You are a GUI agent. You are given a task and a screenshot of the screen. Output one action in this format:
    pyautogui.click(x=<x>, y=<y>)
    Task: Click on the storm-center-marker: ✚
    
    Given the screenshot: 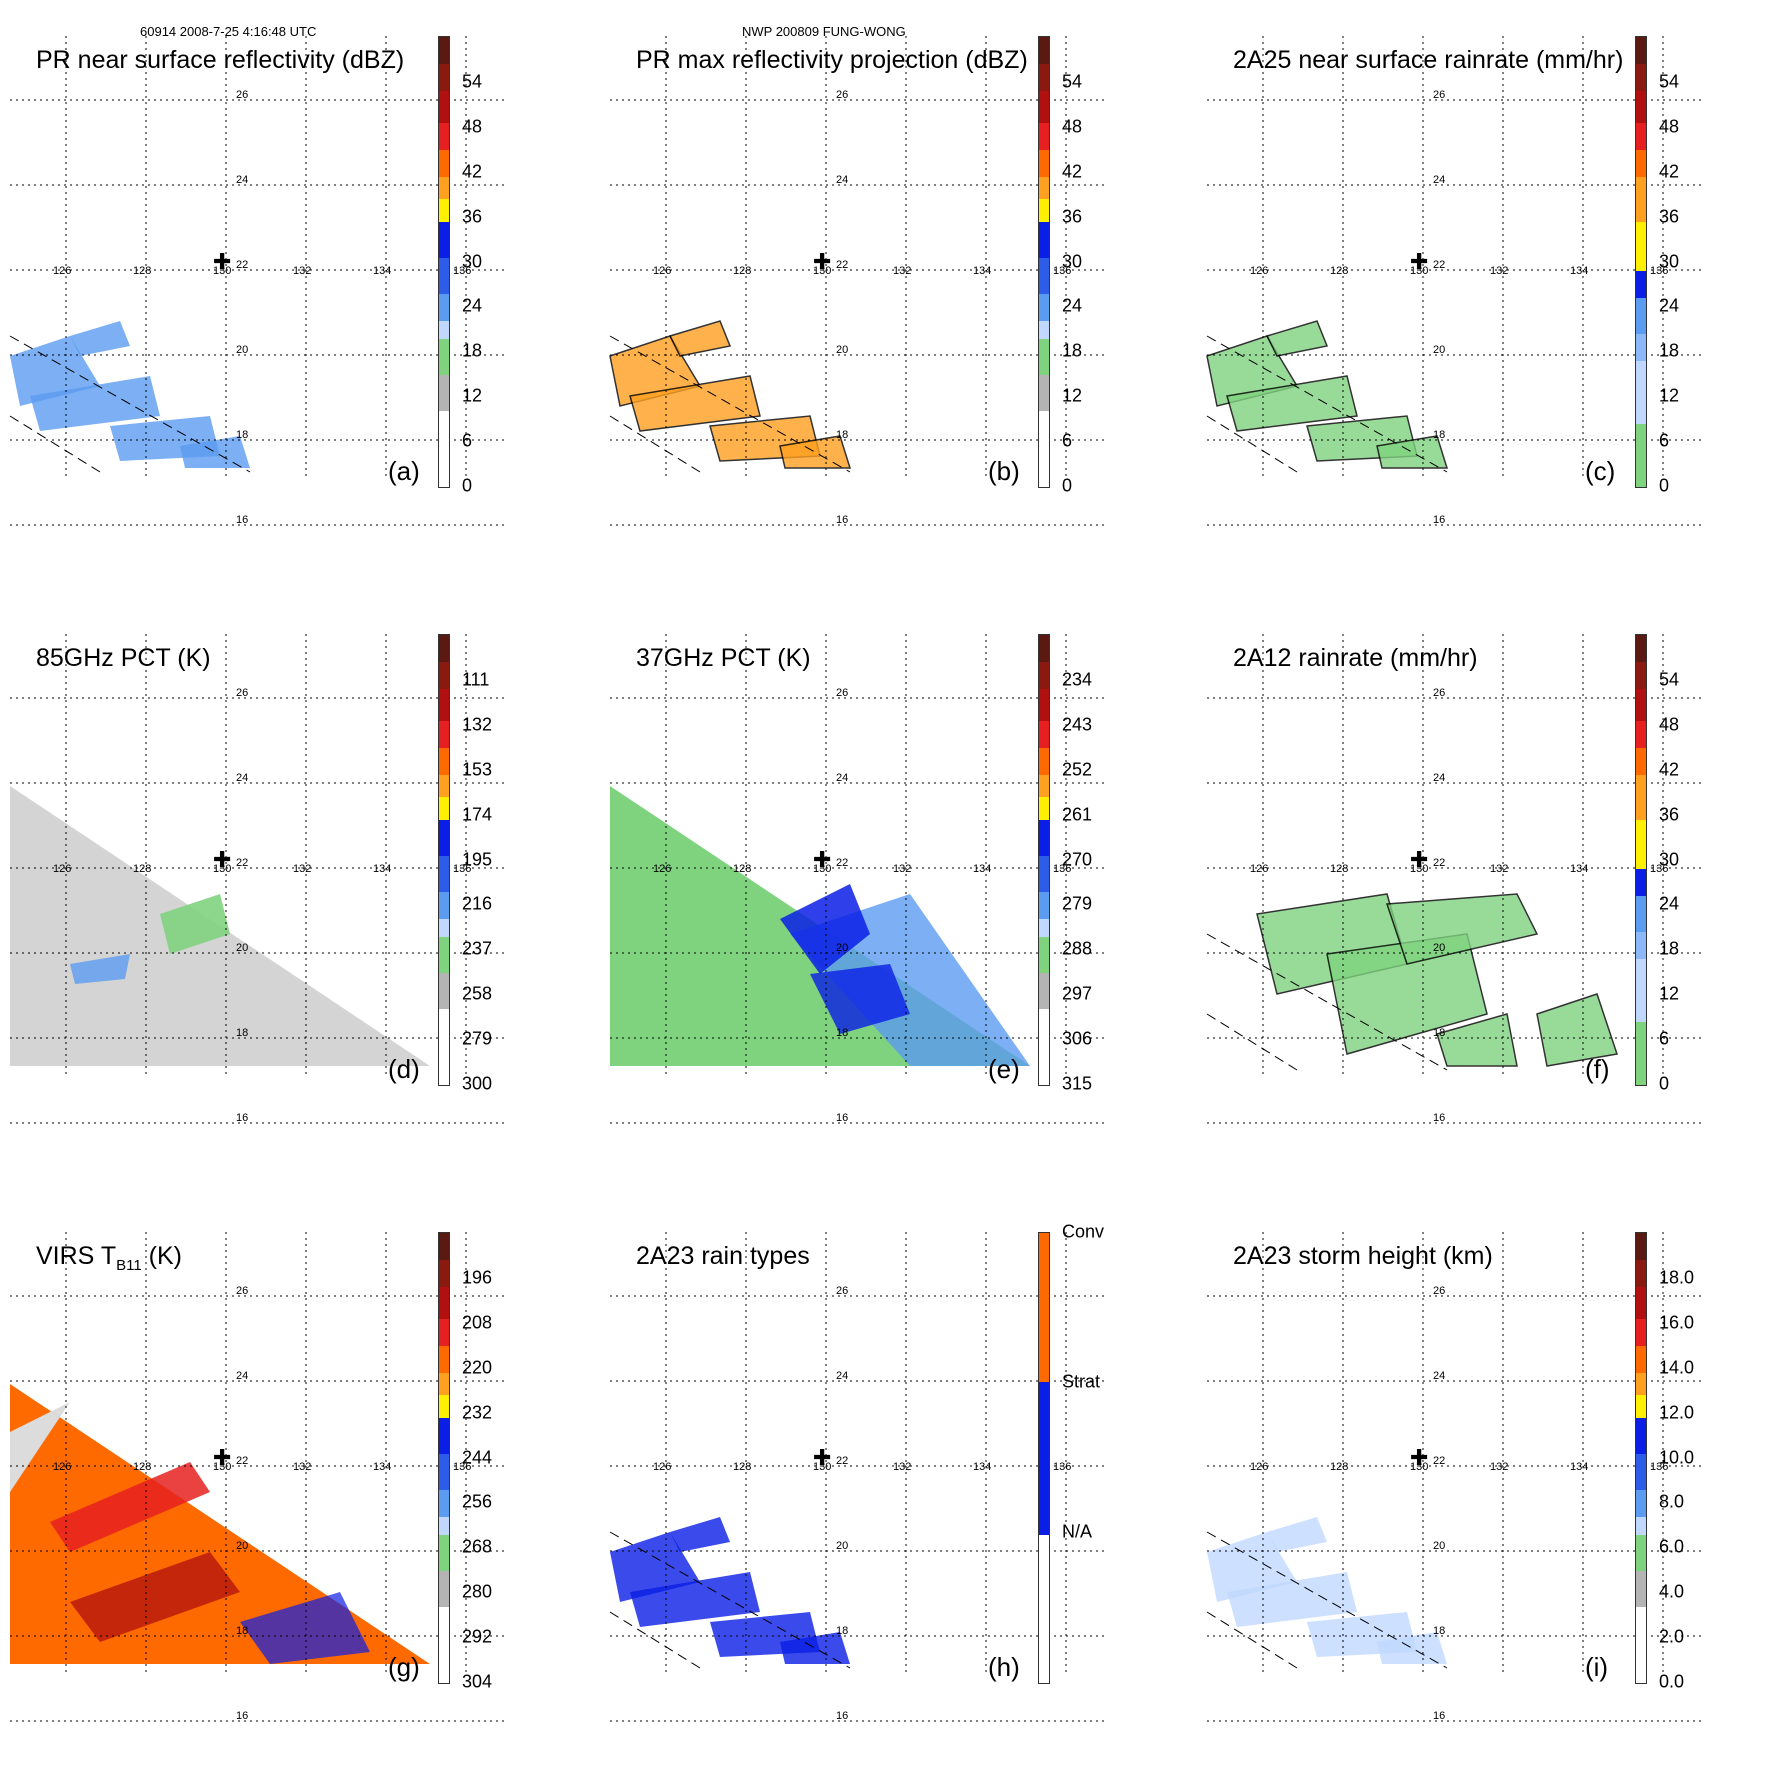 What is the action you would take?
    pyautogui.click(x=822, y=262)
    